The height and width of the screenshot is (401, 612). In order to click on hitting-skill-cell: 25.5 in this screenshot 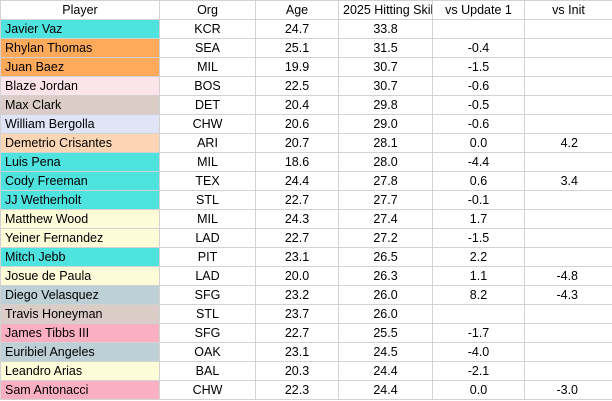, I will do `click(385, 333)`.